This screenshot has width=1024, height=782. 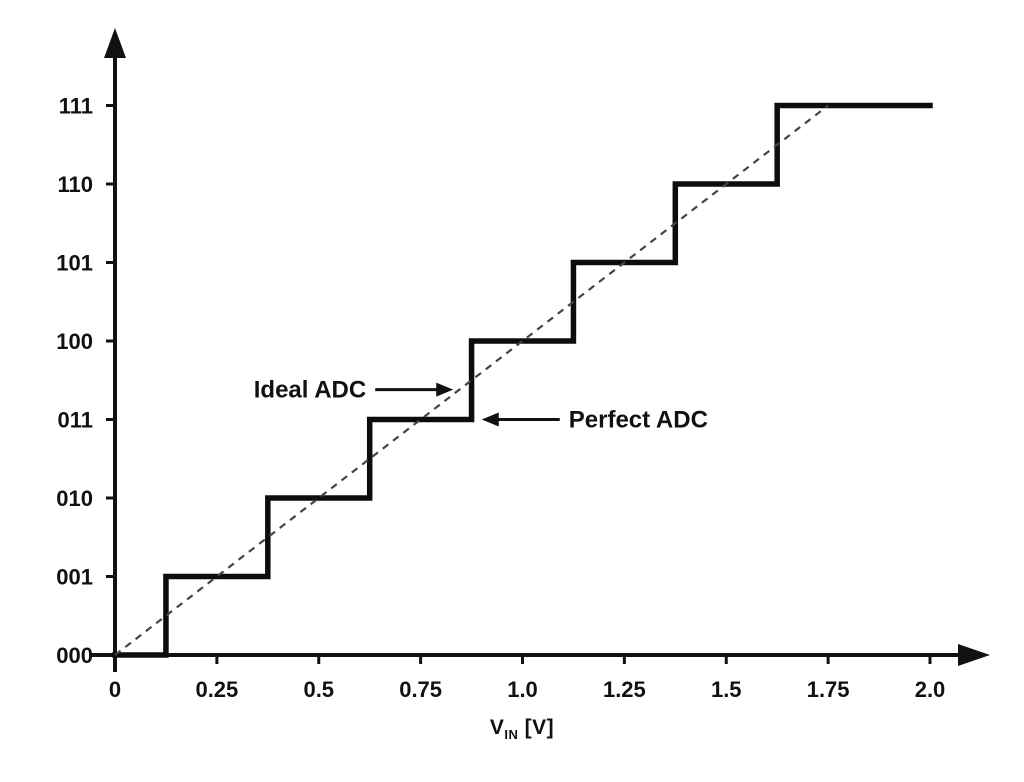 What do you see at coordinates (974, 655) in the screenshot?
I see `x-axis-arrow-icon` at bounding box center [974, 655].